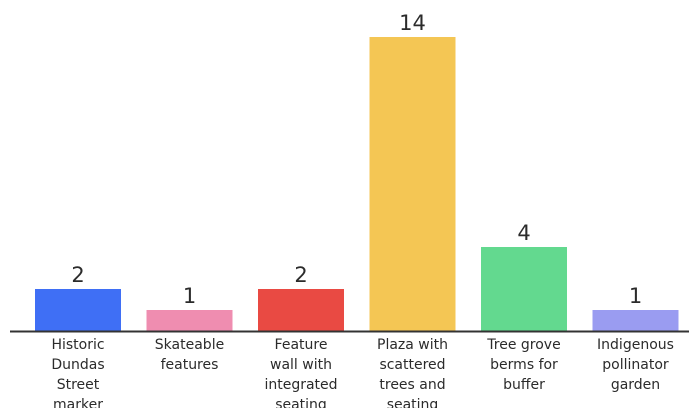 The width and height of the screenshot is (699, 408). Describe the element at coordinates (77, 365) in the screenshot. I see `category-label-line: Dundas` at that location.